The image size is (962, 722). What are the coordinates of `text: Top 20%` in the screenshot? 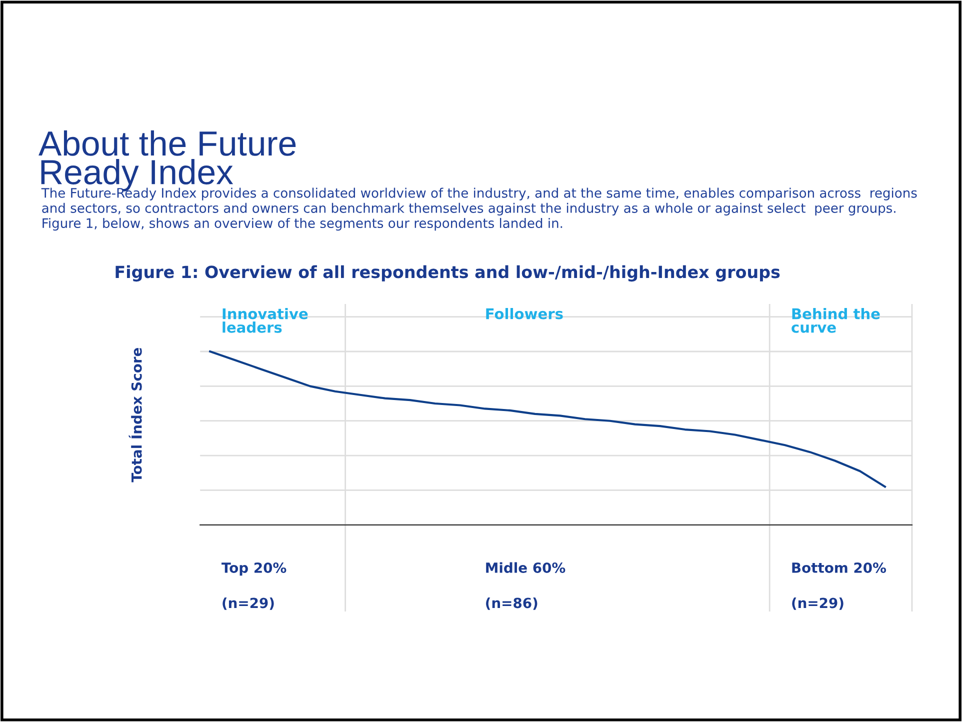 It's located at (254, 569).